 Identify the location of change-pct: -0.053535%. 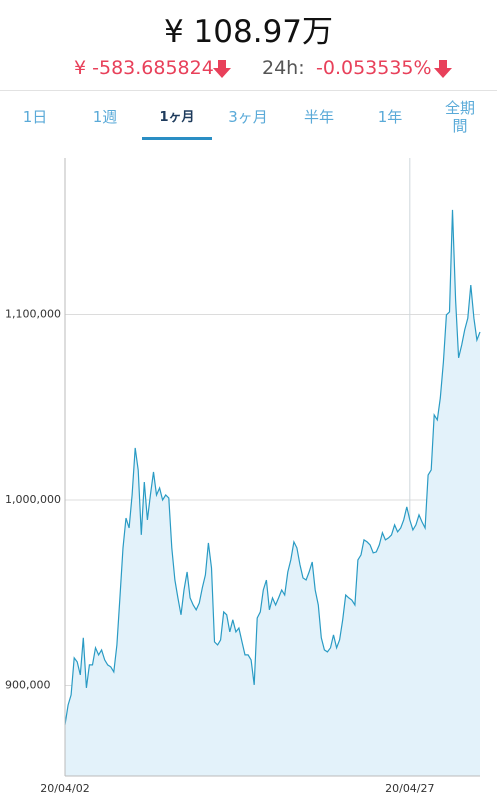
(374, 68).